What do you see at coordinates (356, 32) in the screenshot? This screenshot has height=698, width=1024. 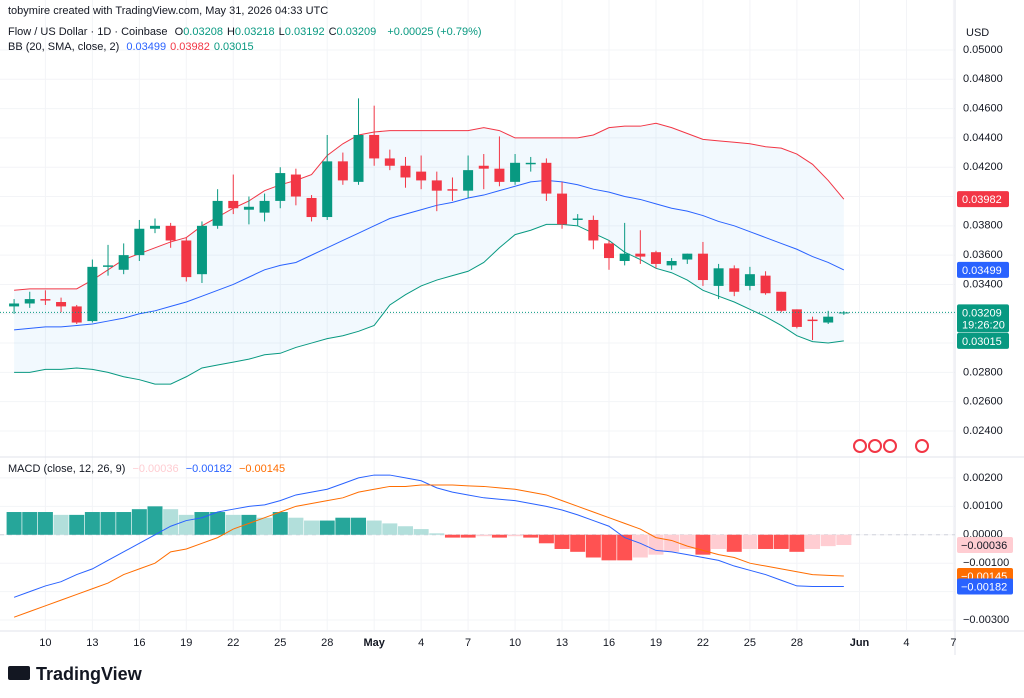 I see `ohlc-value: 0.03209` at bounding box center [356, 32].